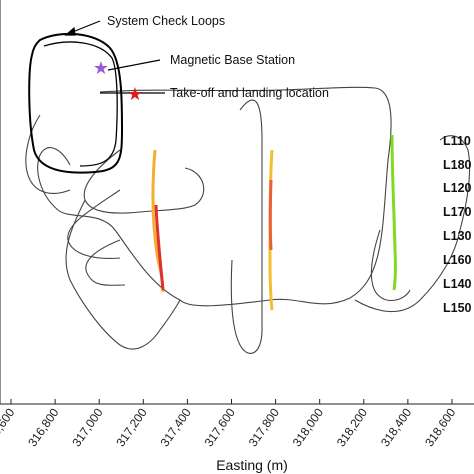 The height and width of the screenshot is (474, 474). Describe the element at coordinates (308, 427) in the screenshot. I see `x-tick-label: 318,000` at that location.